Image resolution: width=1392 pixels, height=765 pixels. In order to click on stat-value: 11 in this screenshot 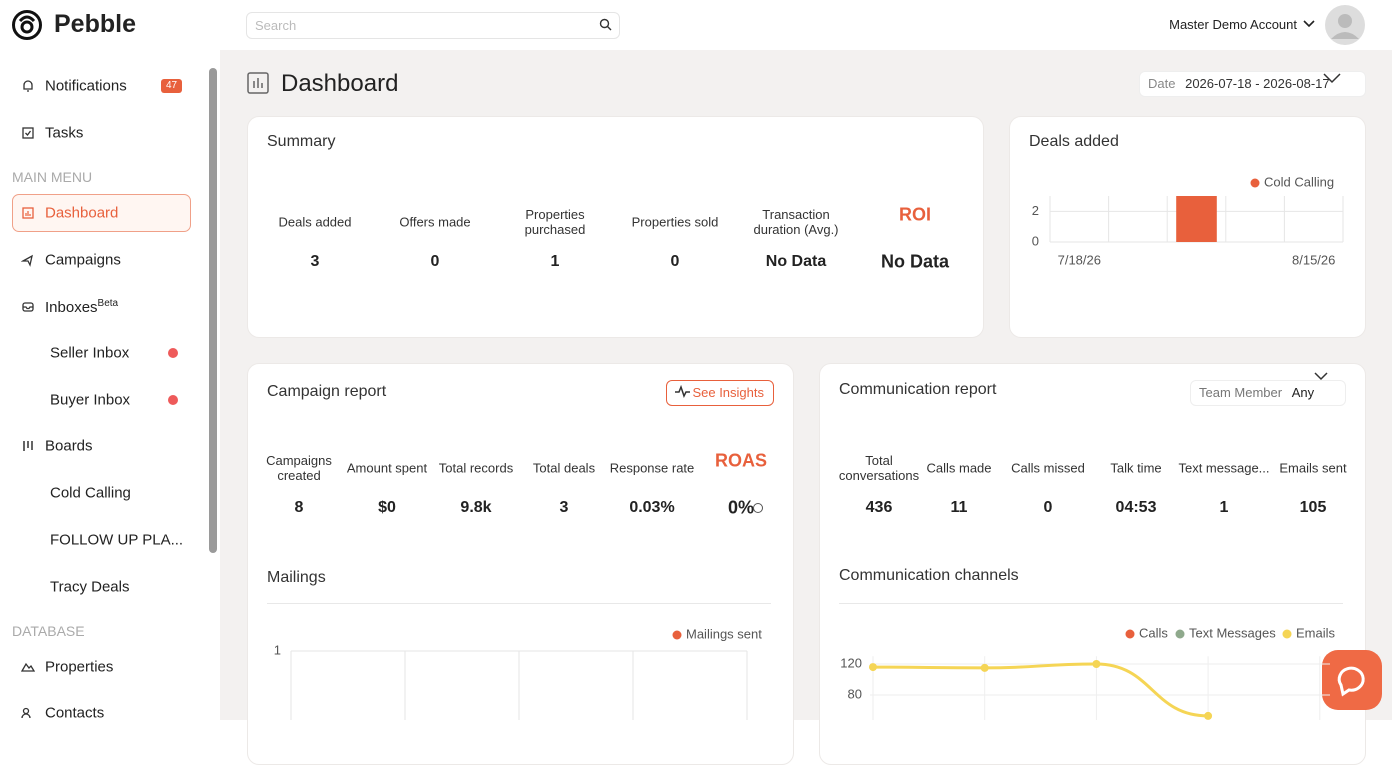, I will do `click(959, 507)`.